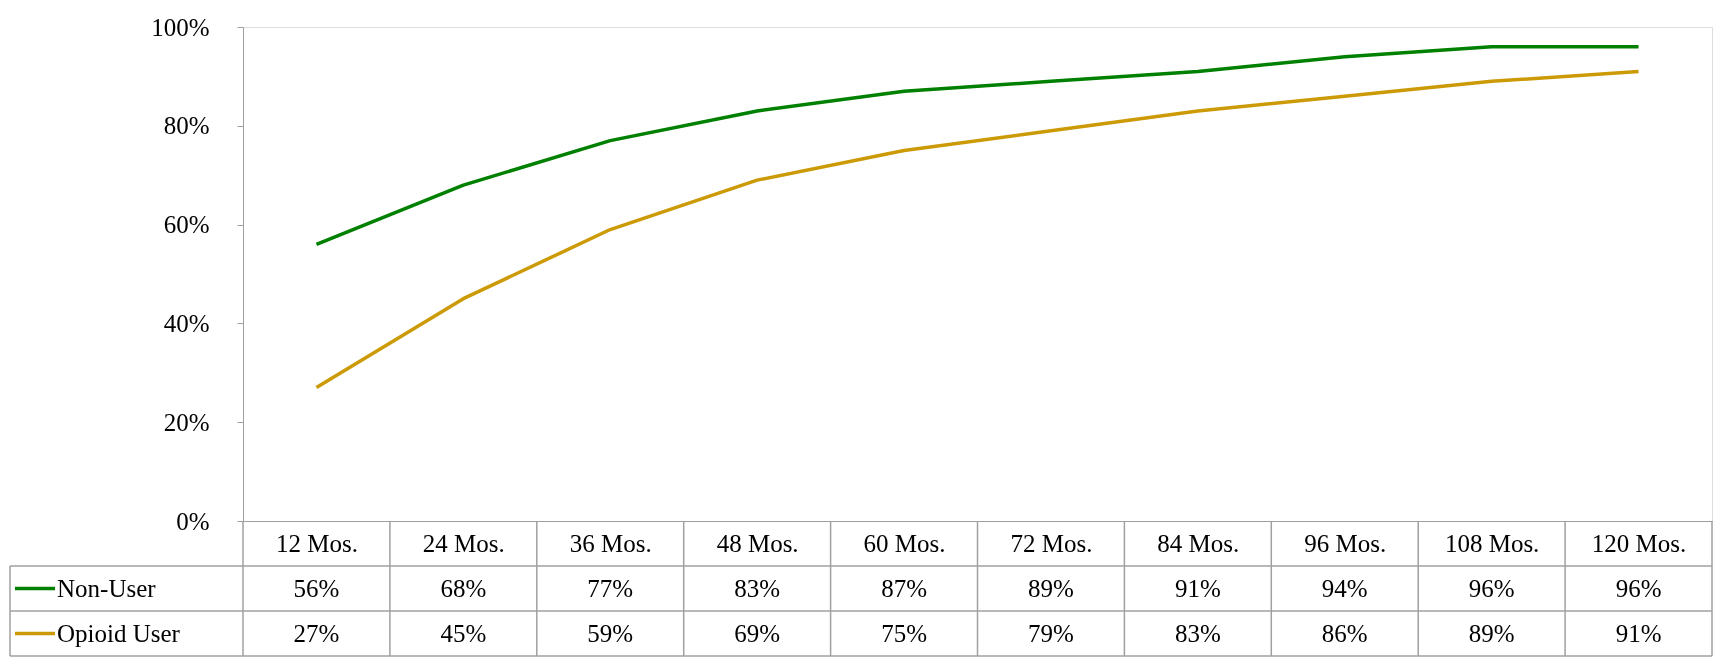 This screenshot has width=1716, height=657. I want to click on data-label: 87%, so click(904, 588).